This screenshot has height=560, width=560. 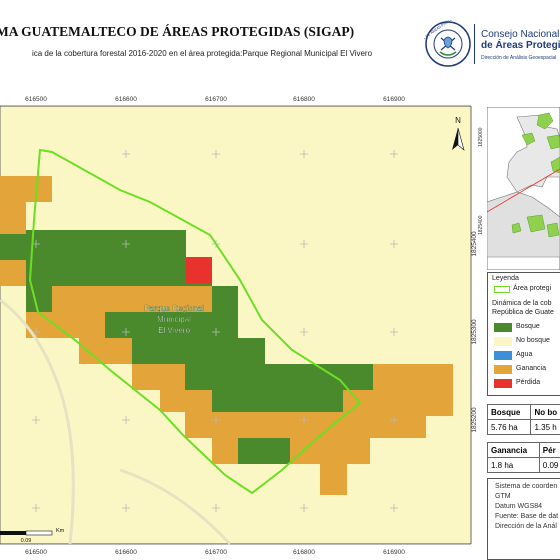 I want to click on logo-text-line1: Consejo Nacional, so click(x=520, y=34).